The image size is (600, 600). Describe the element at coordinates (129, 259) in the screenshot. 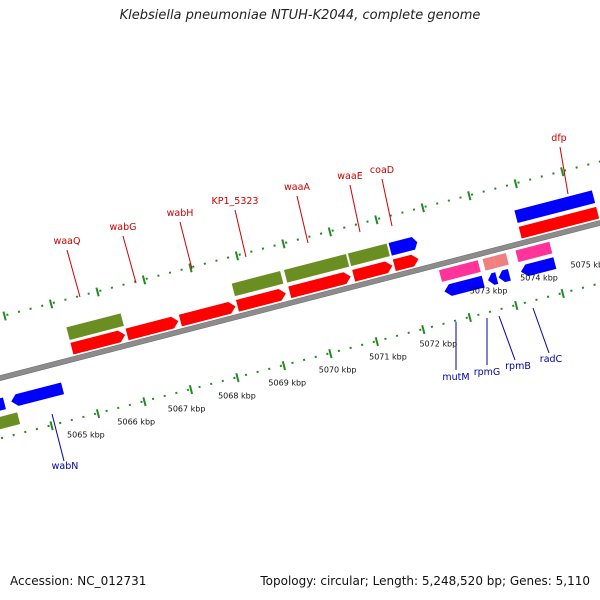

I see `leader-wabG` at that location.